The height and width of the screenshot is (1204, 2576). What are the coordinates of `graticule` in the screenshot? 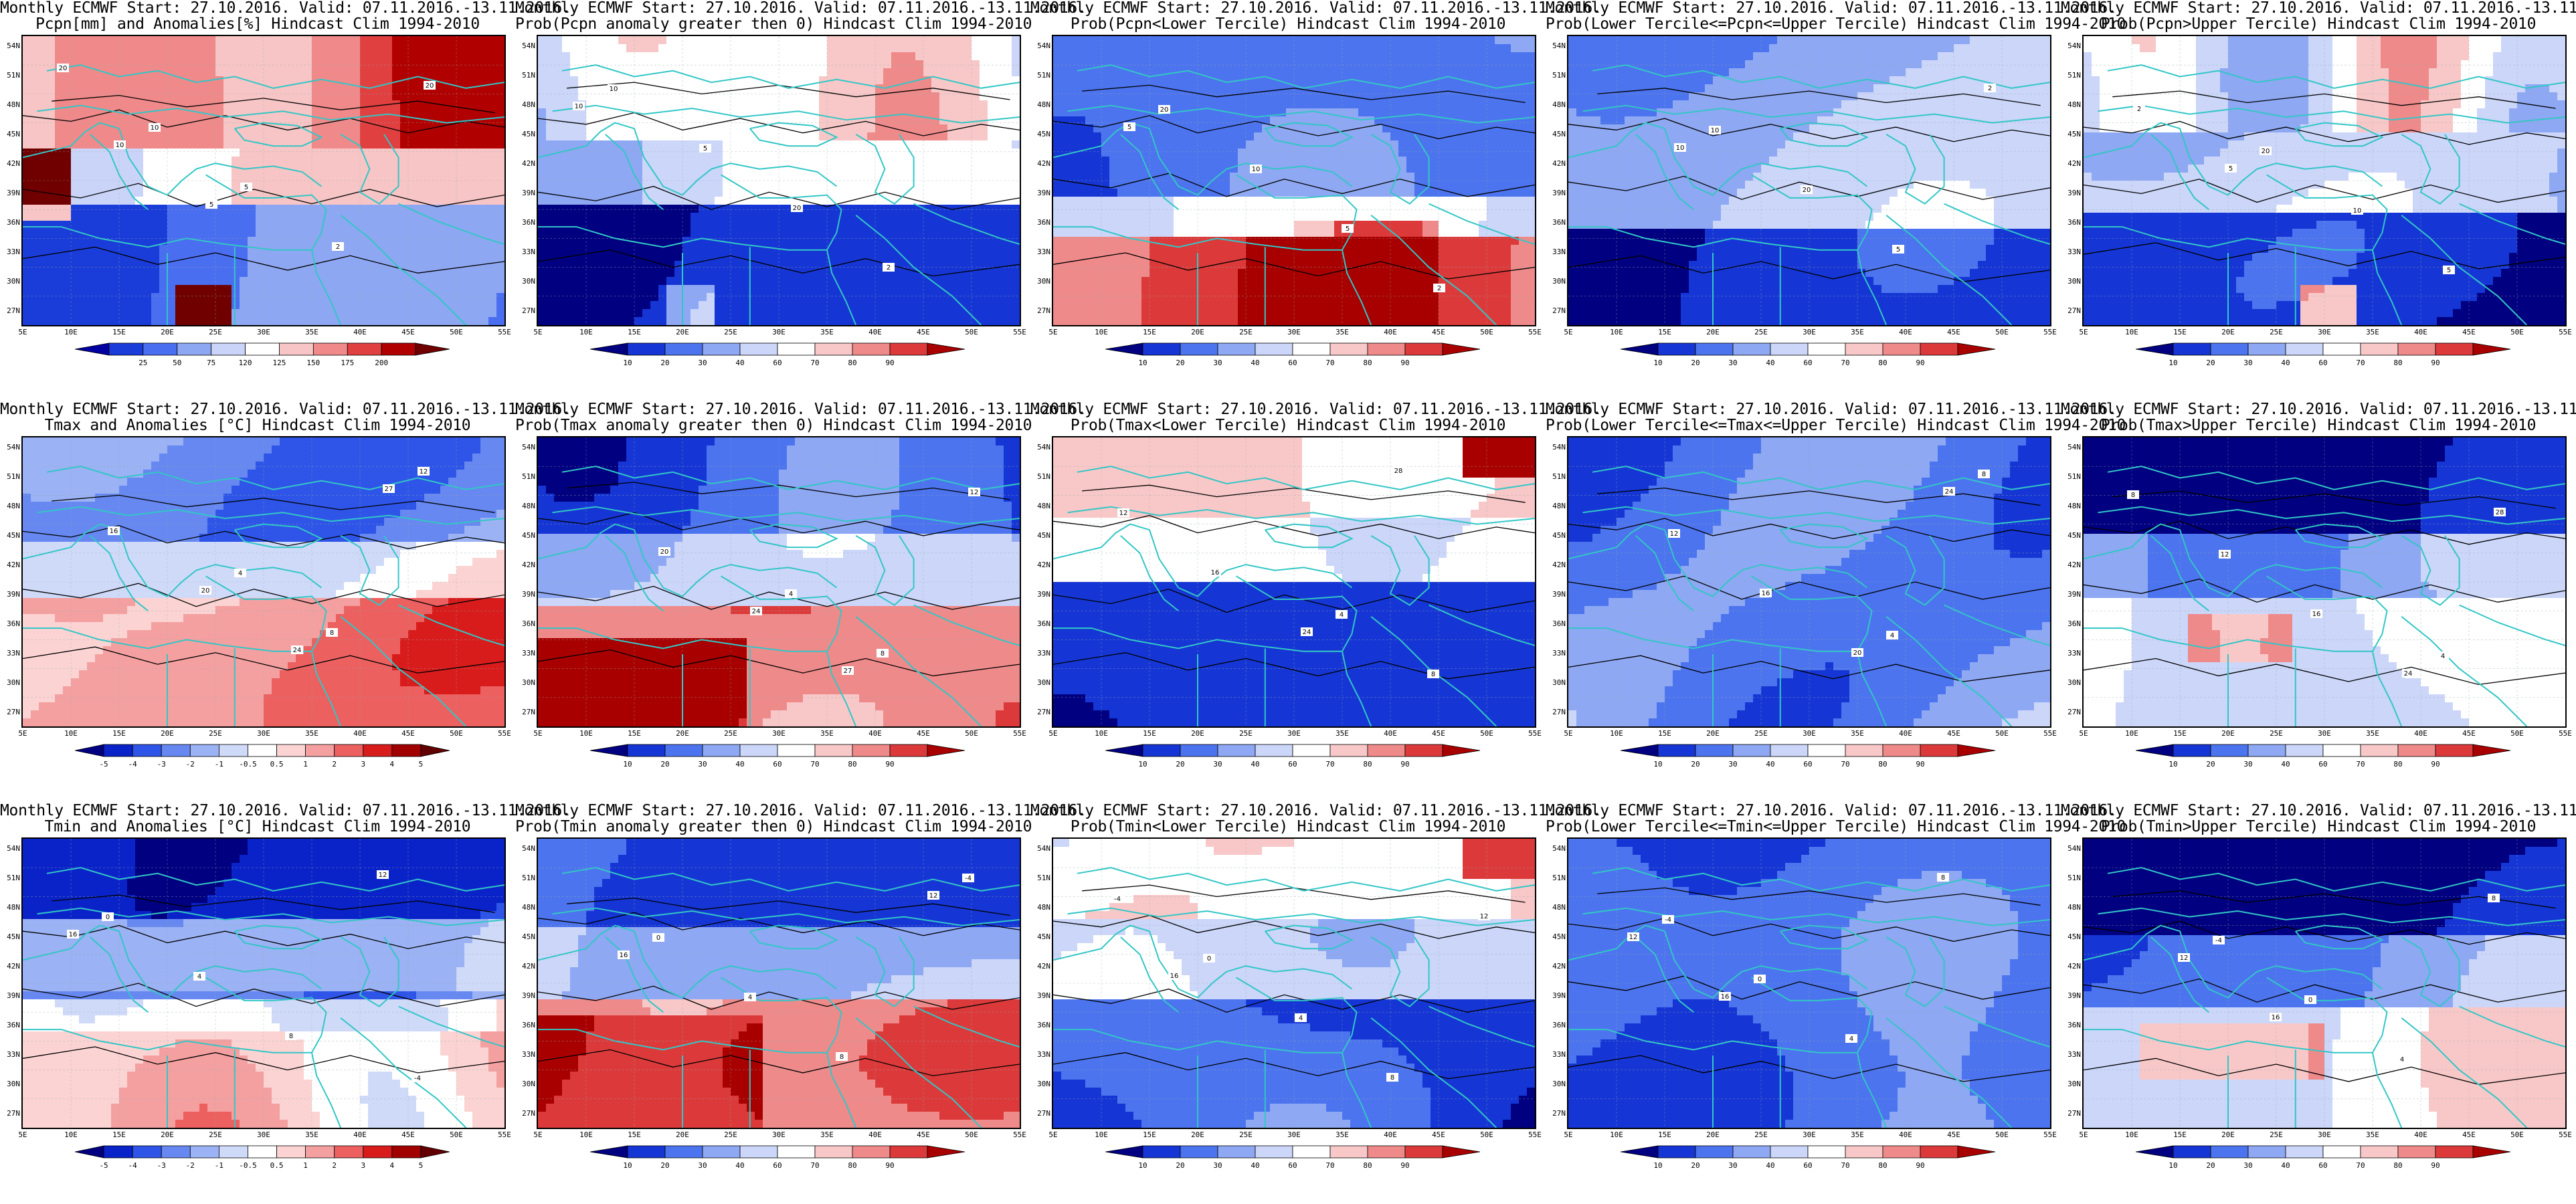 It's located at (779, 180).